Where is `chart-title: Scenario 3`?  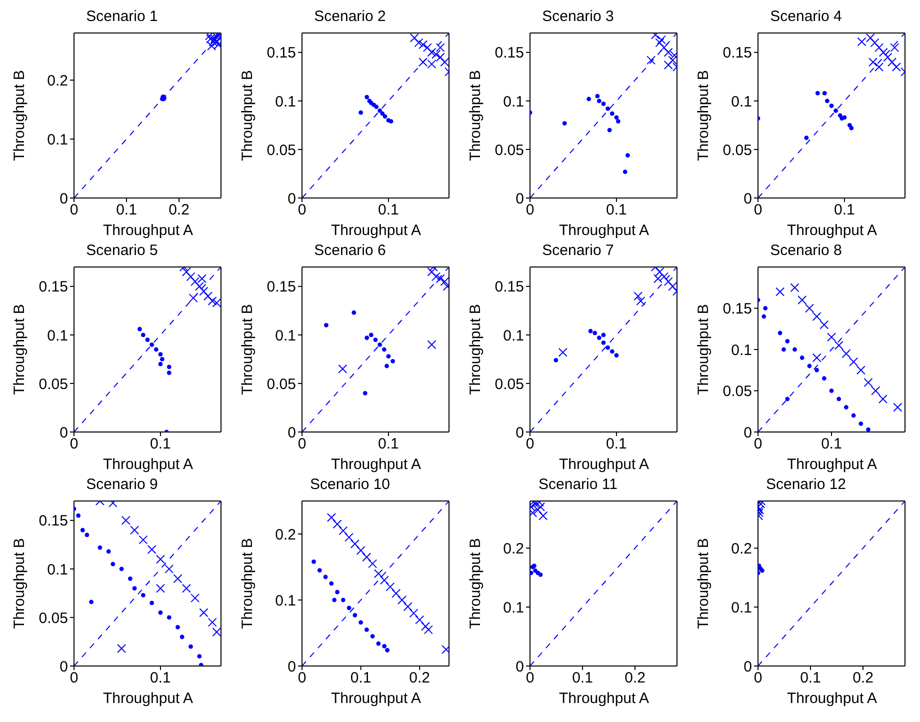 chart-title: Scenario 3 is located at coordinates (578, 17).